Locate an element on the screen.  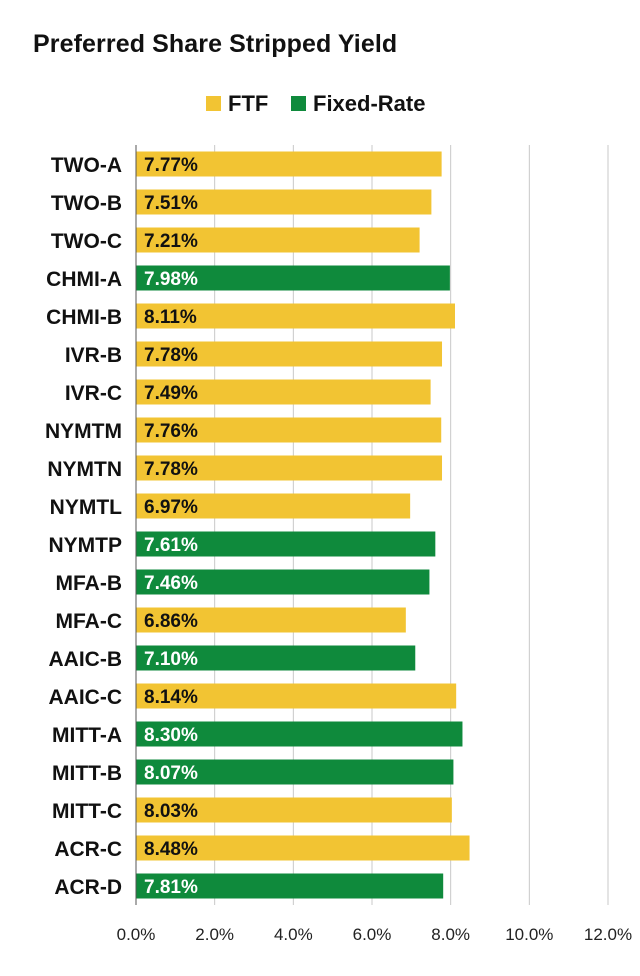
category-label: MITT-B is located at coordinates (87, 773).